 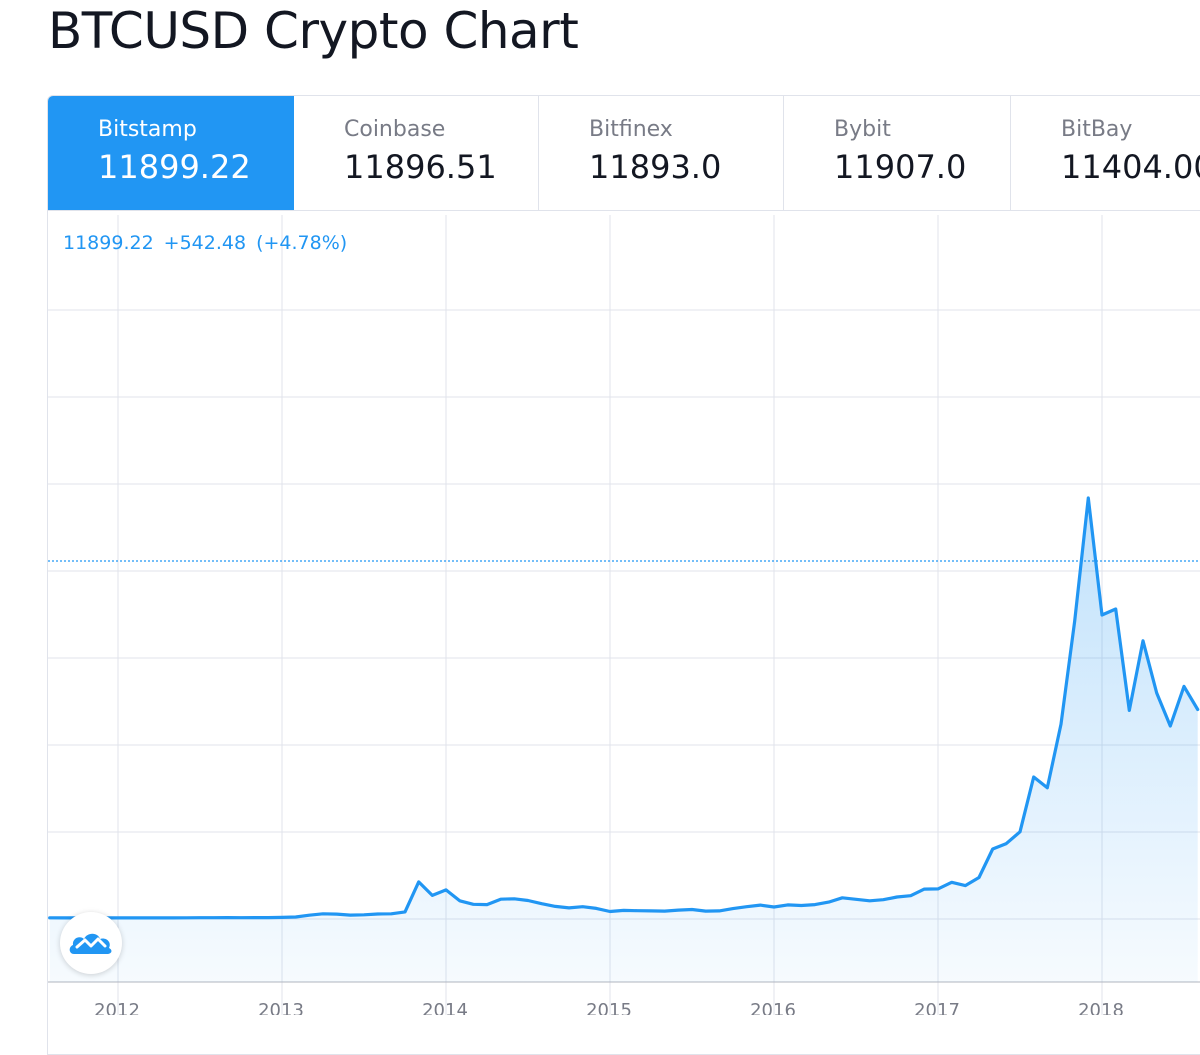 What do you see at coordinates (445, 1007) in the screenshot?
I see `x-tick-label: 2014` at bounding box center [445, 1007].